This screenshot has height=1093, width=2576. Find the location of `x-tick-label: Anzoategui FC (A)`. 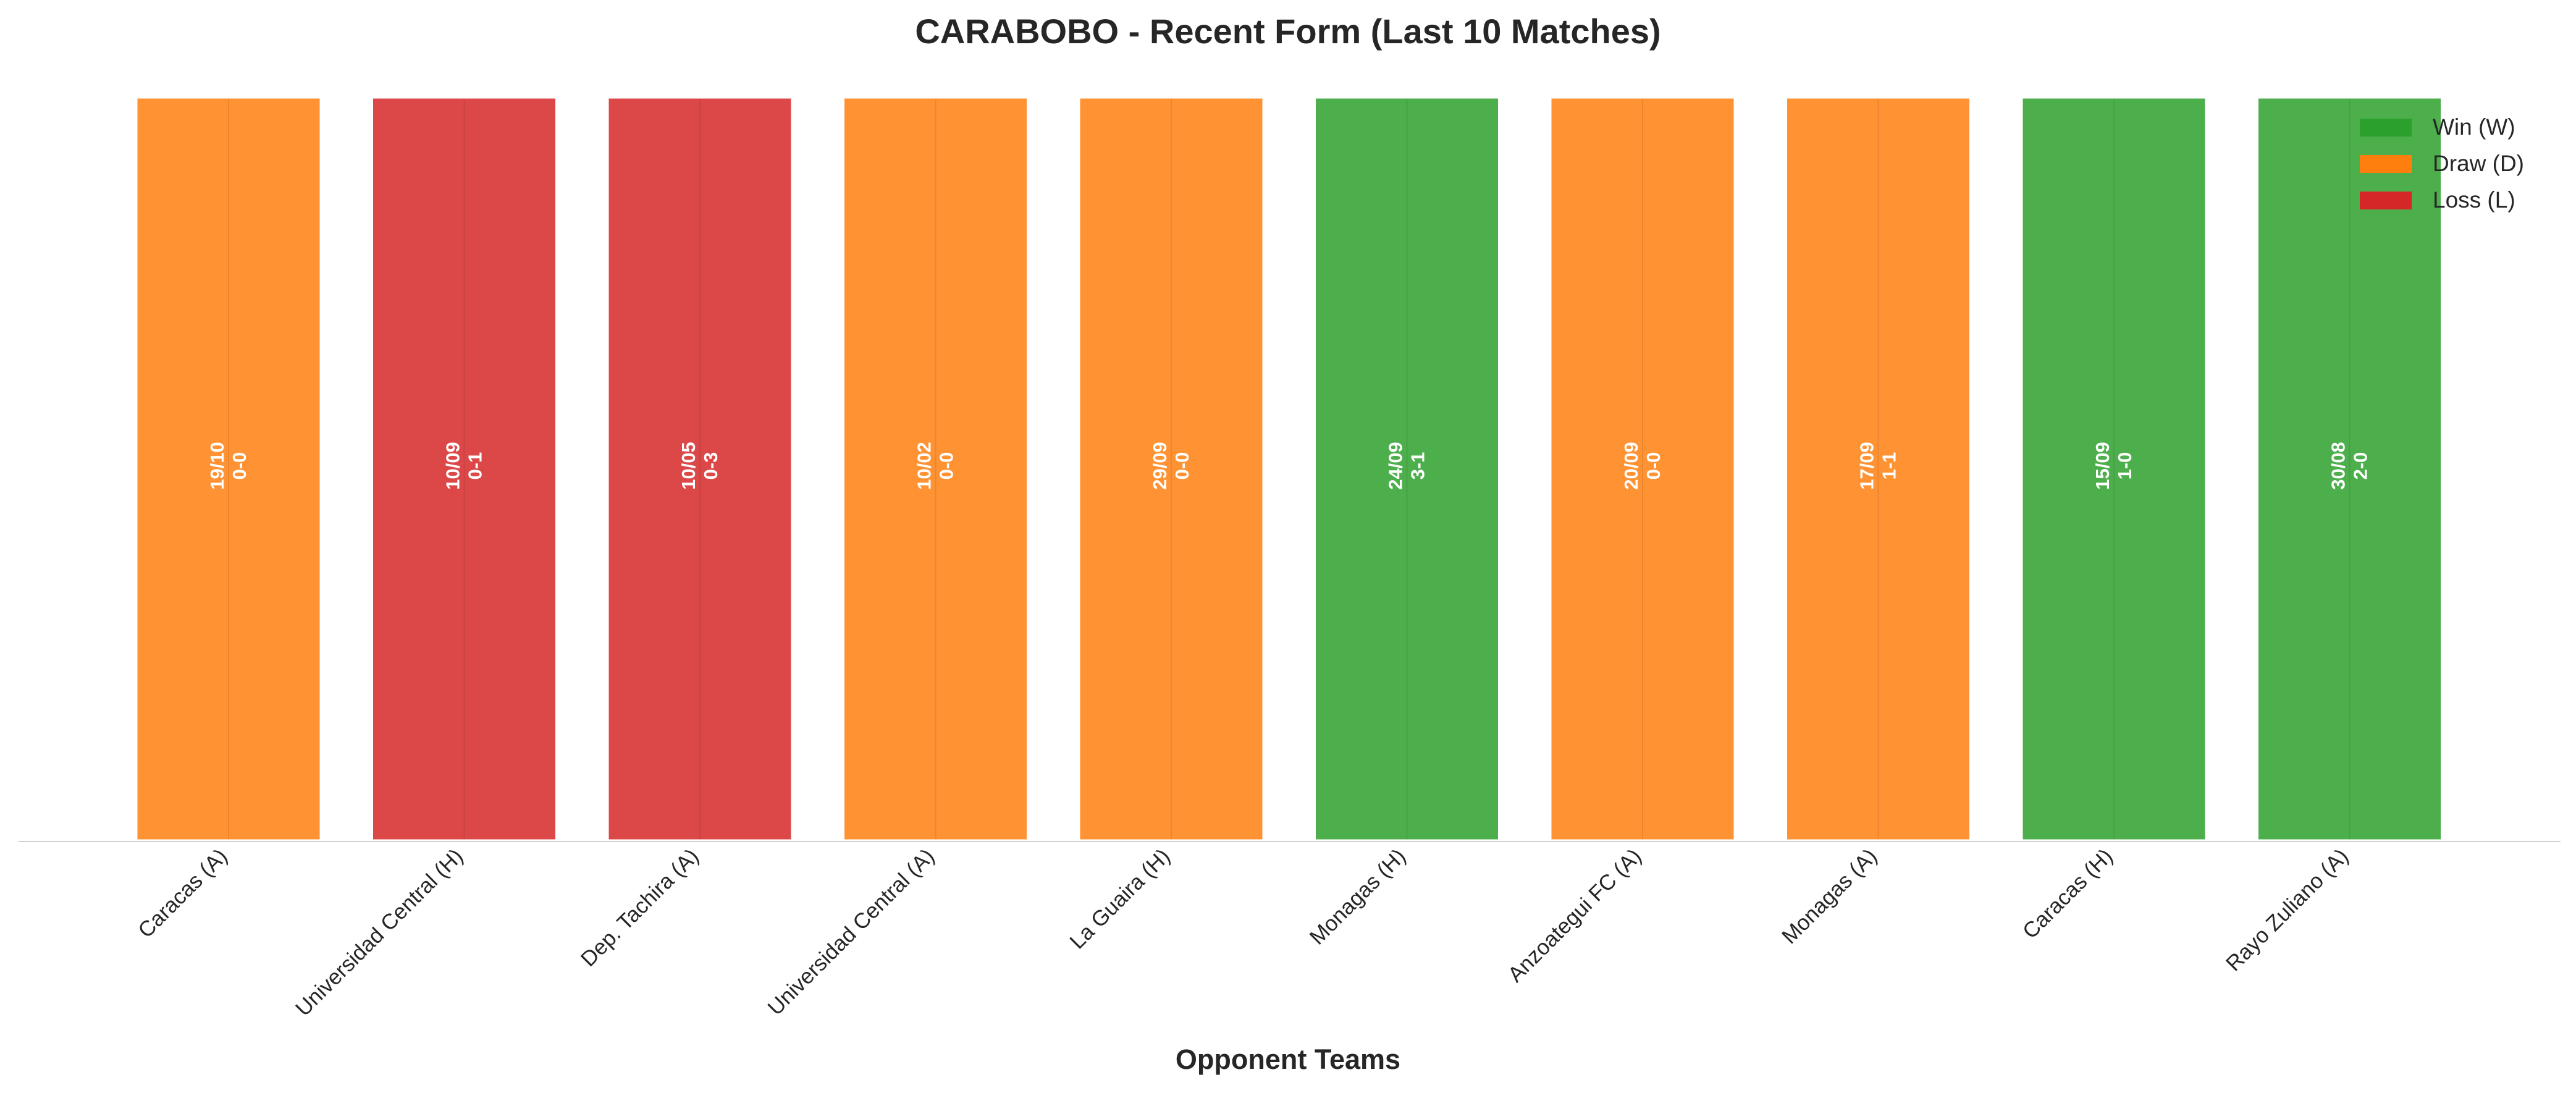

x-tick-label: Anzoategui FC (A) is located at coordinates (1574, 916).